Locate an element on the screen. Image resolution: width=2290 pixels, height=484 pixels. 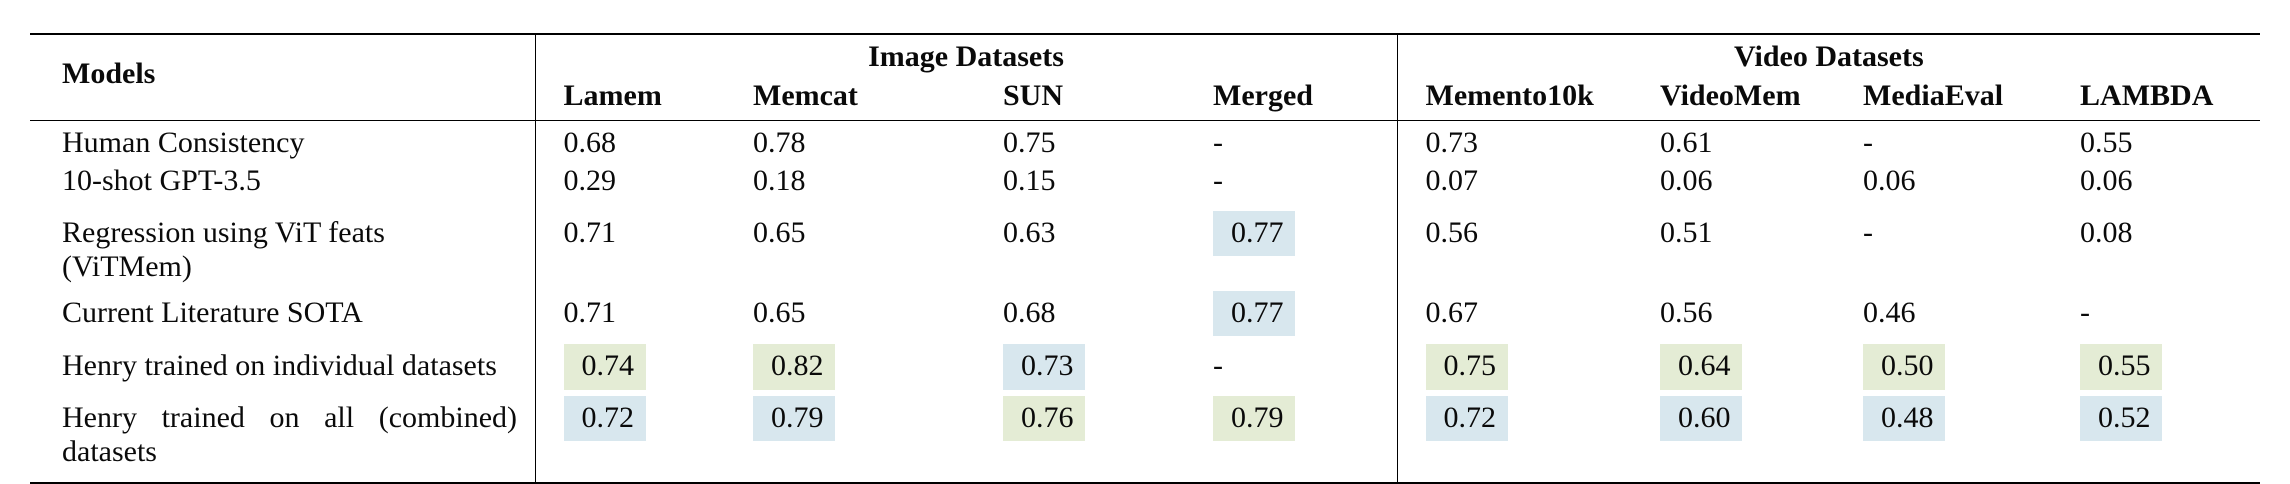
value-cell: 0.63 is located at coordinates (1029, 232).